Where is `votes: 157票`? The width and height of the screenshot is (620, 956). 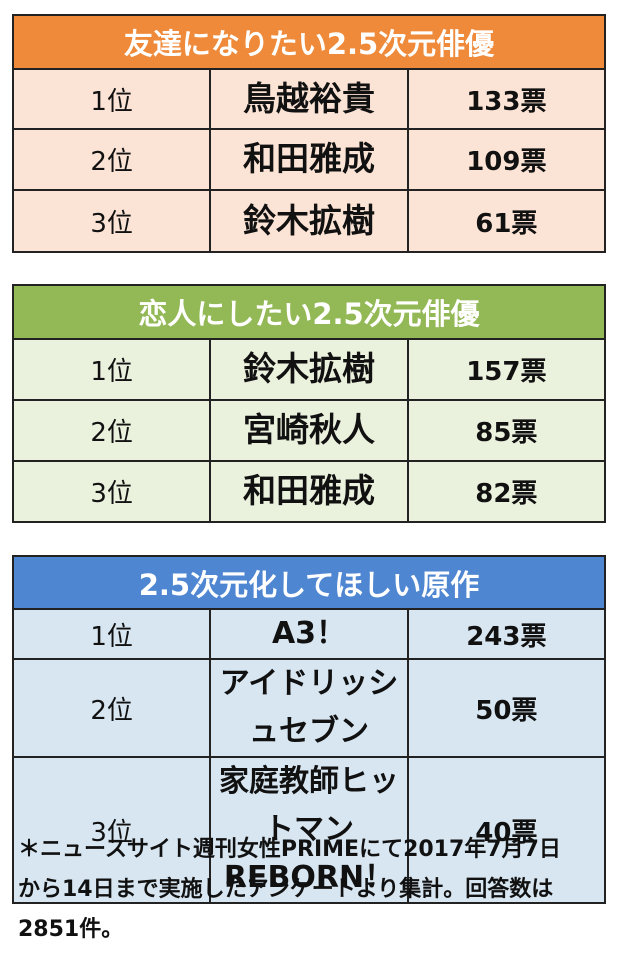 votes: 157票 is located at coordinates (506, 369).